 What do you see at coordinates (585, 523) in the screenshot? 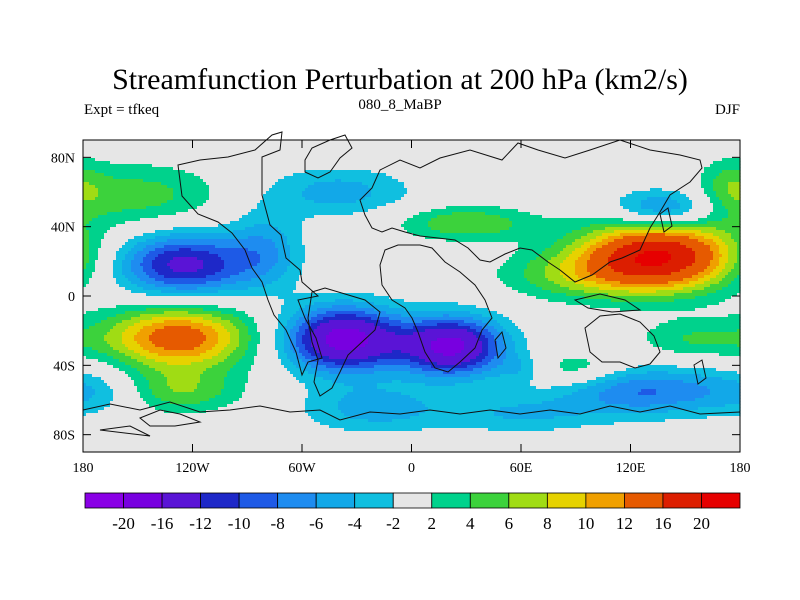
I see `colorbar-label: 10` at bounding box center [585, 523].